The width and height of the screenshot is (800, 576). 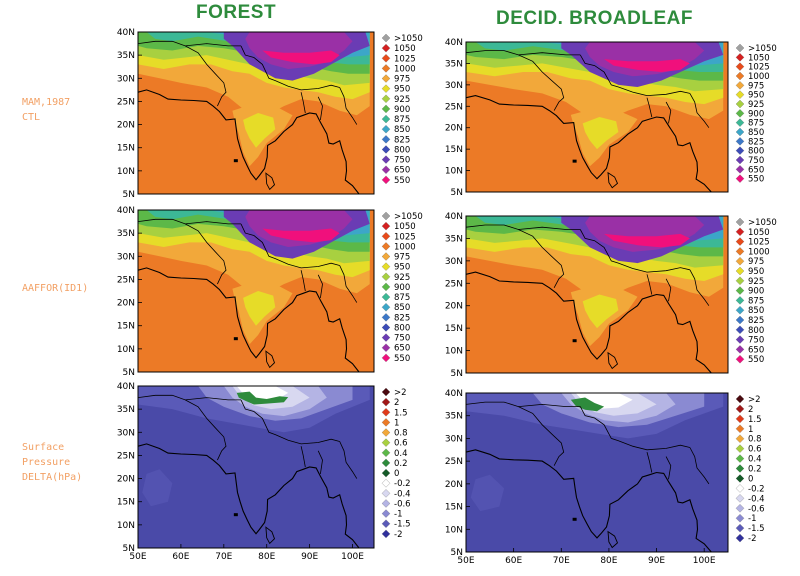 What do you see at coordinates (398, 535) in the screenshot?
I see `legend-label: -2` at bounding box center [398, 535].